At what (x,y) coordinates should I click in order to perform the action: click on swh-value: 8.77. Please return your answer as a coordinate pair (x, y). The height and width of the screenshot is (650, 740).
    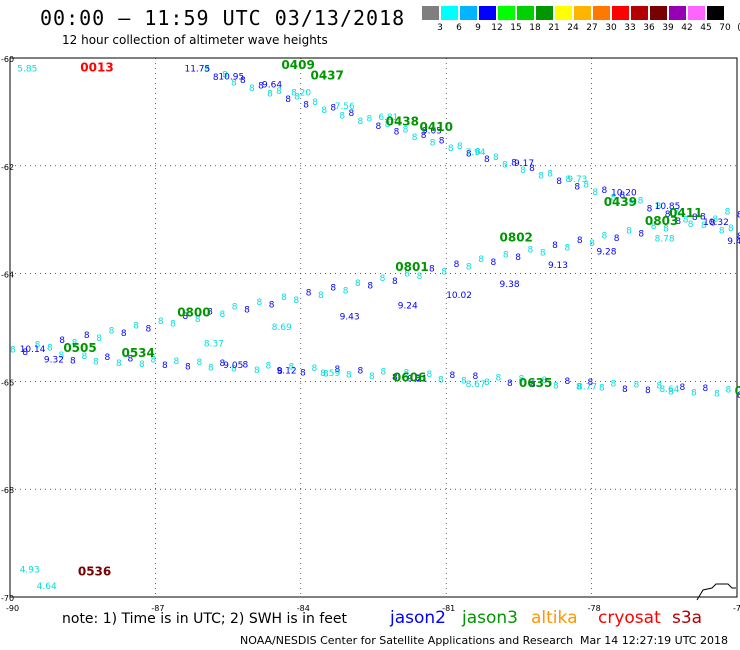
    Looking at the image, I should click on (587, 387).